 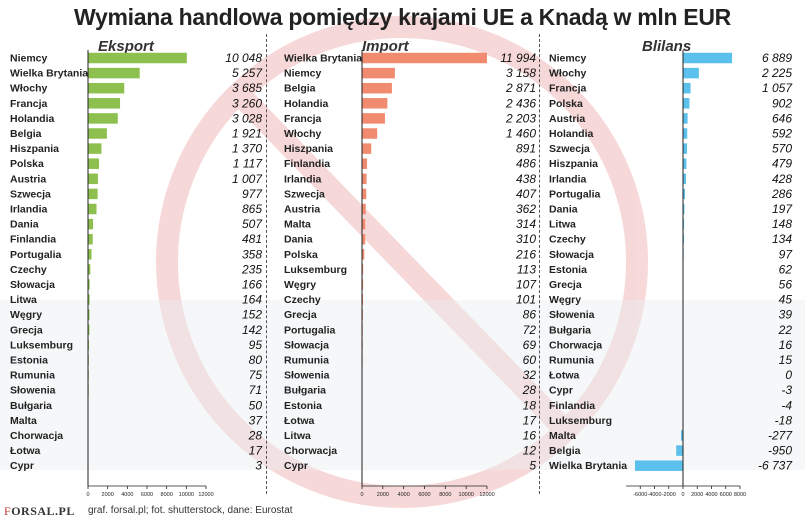 What do you see at coordinates (563, 210) in the screenshot?
I see `balance-category-label: Dania` at bounding box center [563, 210].